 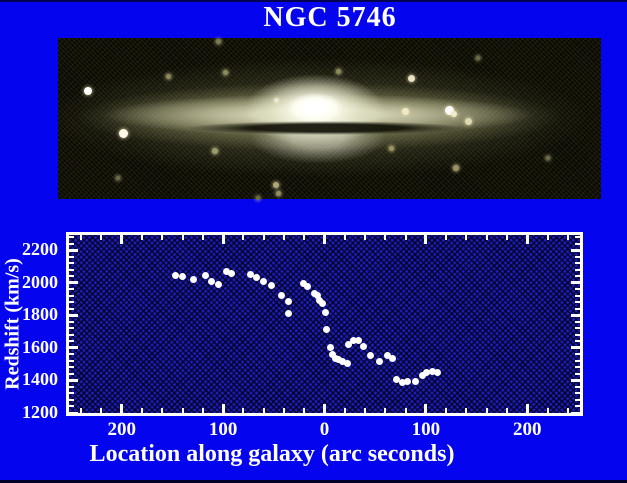 What do you see at coordinates (40, 249) in the screenshot?
I see `y-tick-label: 2200` at bounding box center [40, 249].